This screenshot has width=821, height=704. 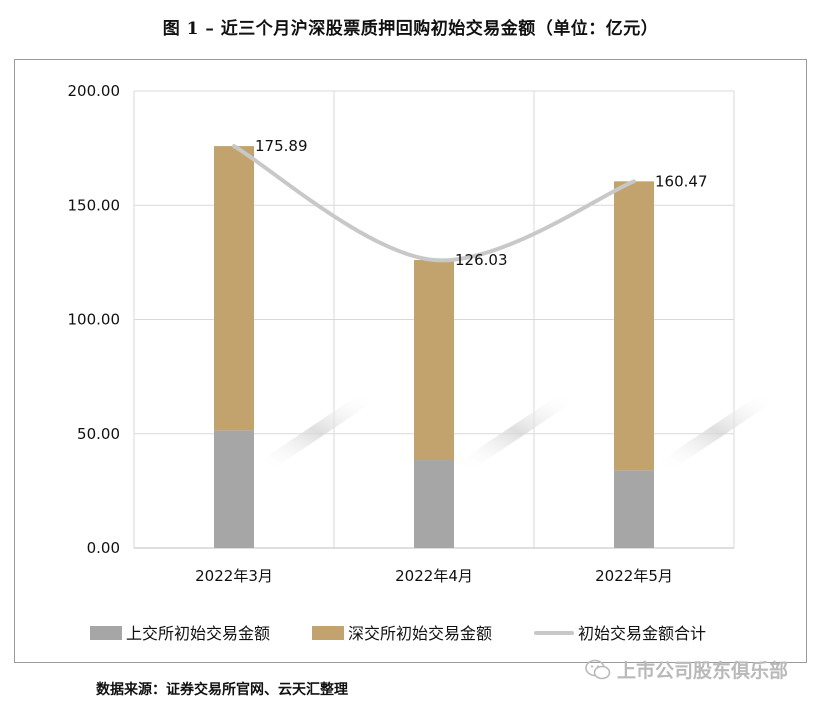 I want to click on y-tick-label: 50.00, so click(x=98, y=434).